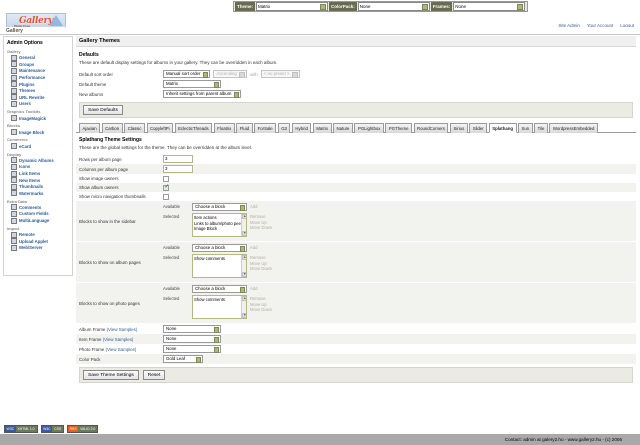 This screenshot has height=445, width=640. What do you see at coordinates (52, 429) in the screenshot?
I see `validation-badge: W3C CSS` at bounding box center [52, 429].